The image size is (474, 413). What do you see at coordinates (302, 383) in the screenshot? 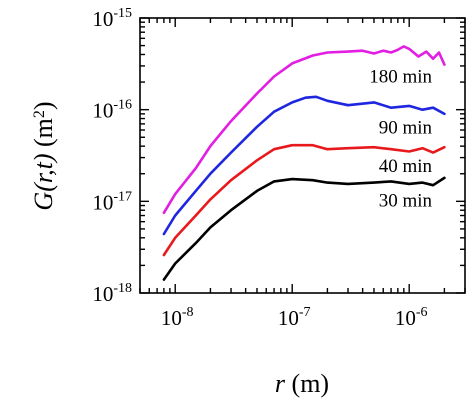
I see `x-axis-title: r (m)` at bounding box center [302, 383].